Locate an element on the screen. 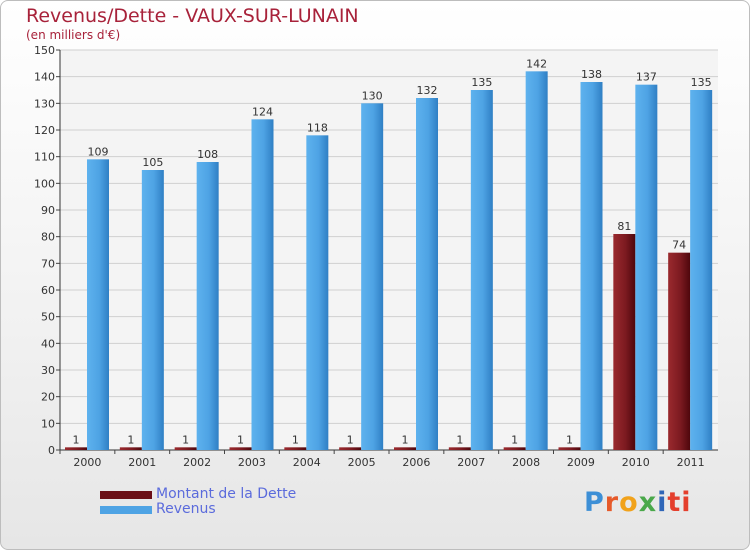 This screenshot has height=550, width=750. data-label-revenus-2010: 137 is located at coordinates (646, 77).